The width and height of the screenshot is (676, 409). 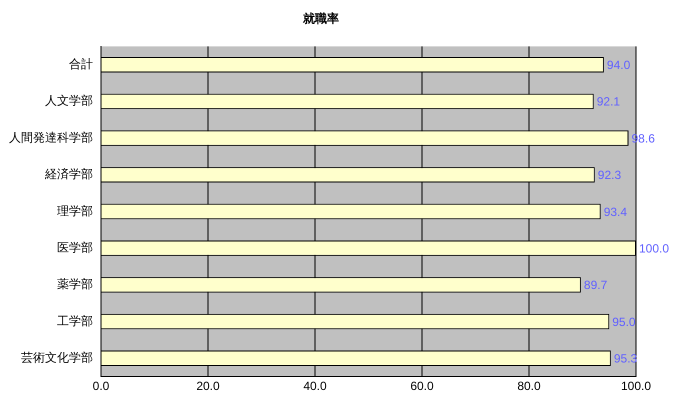 I want to click on x-tick-label: 40.0, so click(x=315, y=386).